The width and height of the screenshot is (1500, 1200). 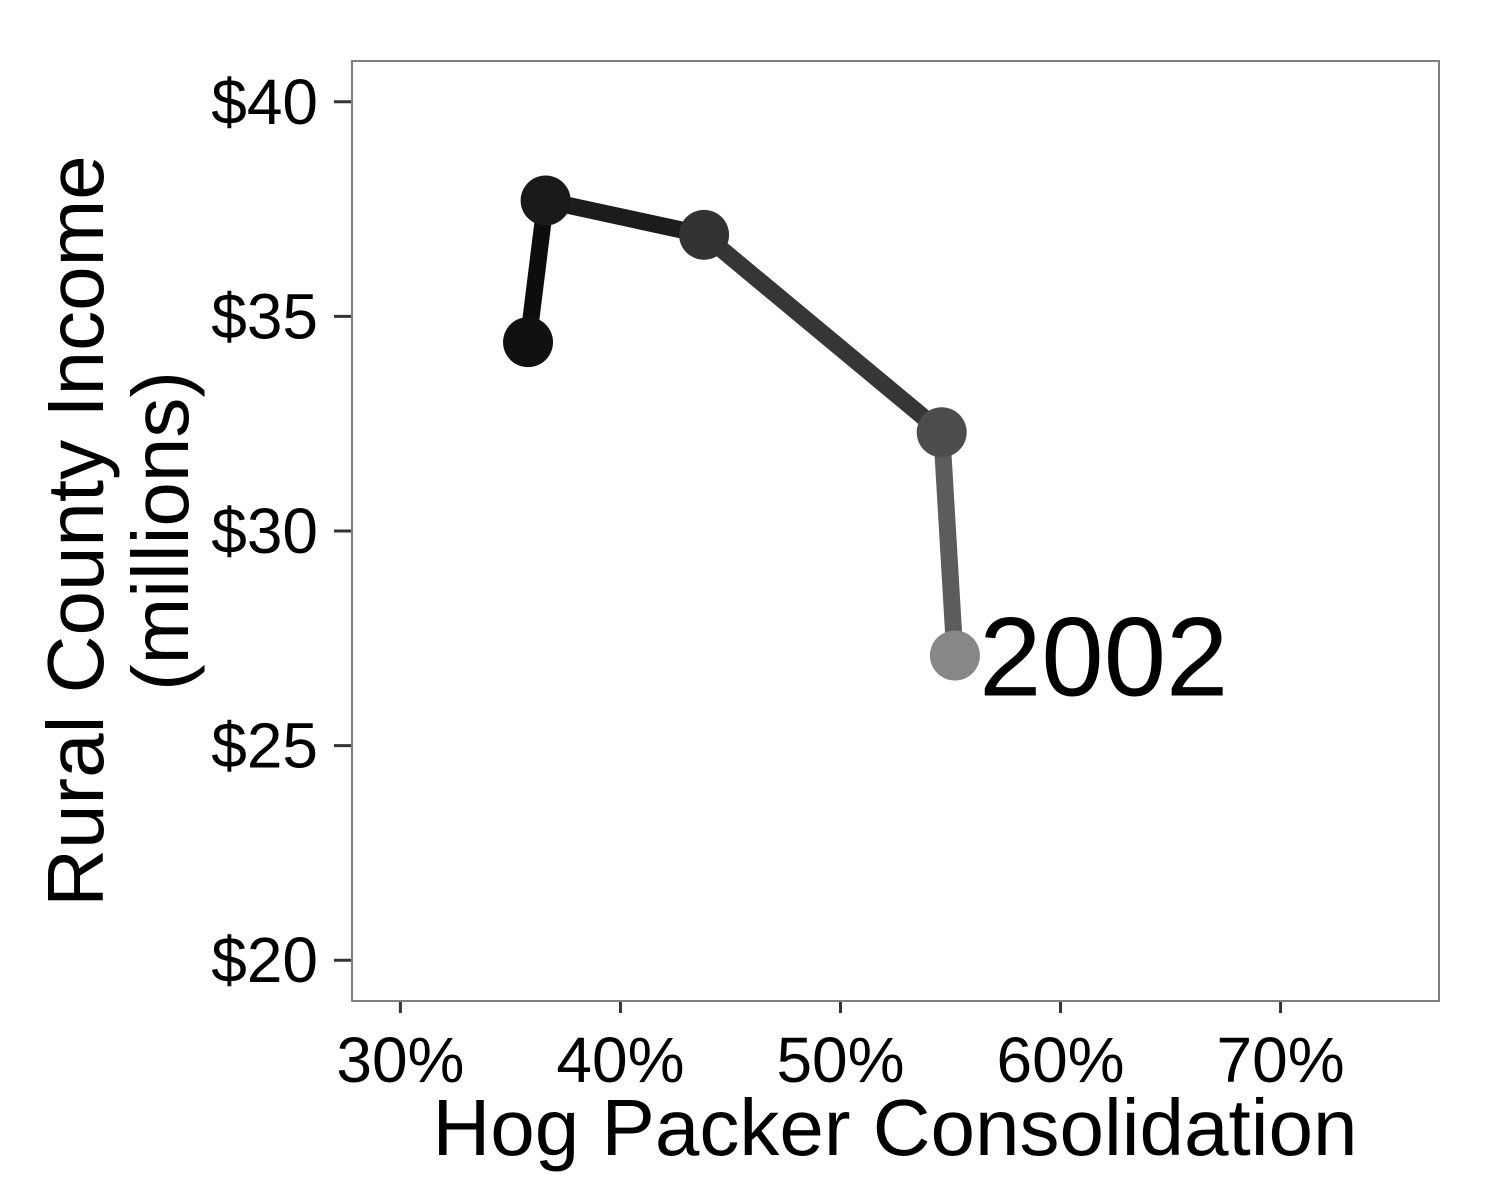 What do you see at coordinates (264, 102) in the screenshot?
I see `y-tick-label-4: $40` at bounding box center [264, 102].